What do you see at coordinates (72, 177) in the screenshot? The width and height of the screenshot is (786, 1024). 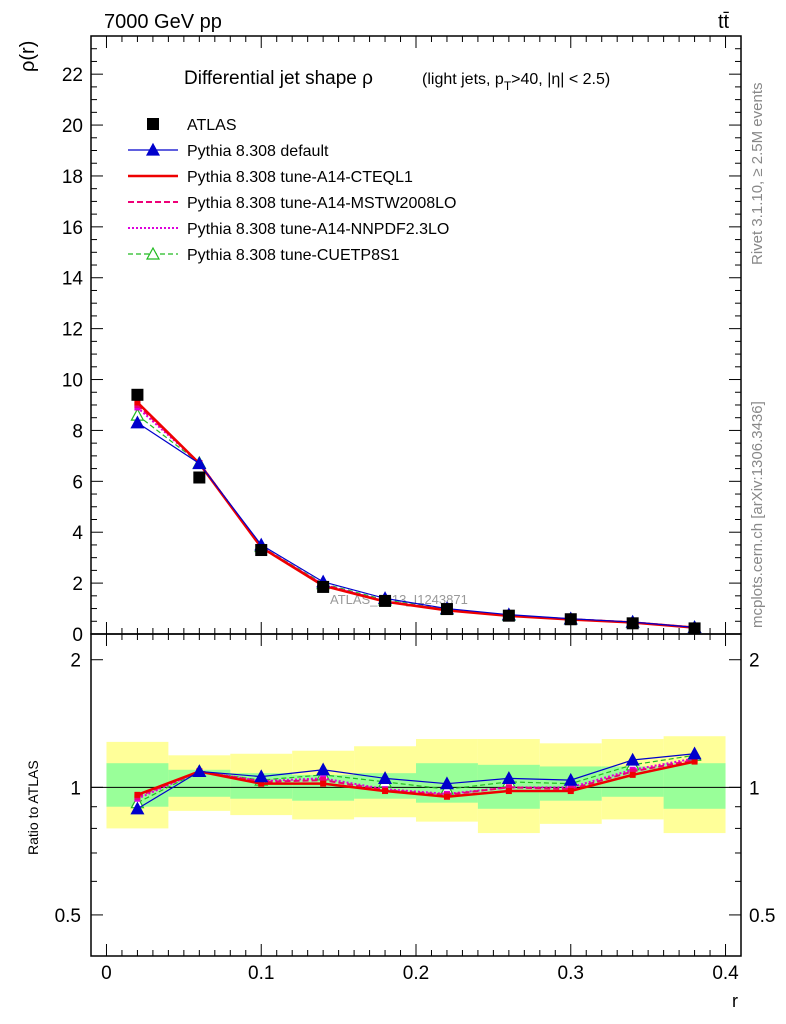 I see `y-tick-label: 18` at bounding box center [72, 177].